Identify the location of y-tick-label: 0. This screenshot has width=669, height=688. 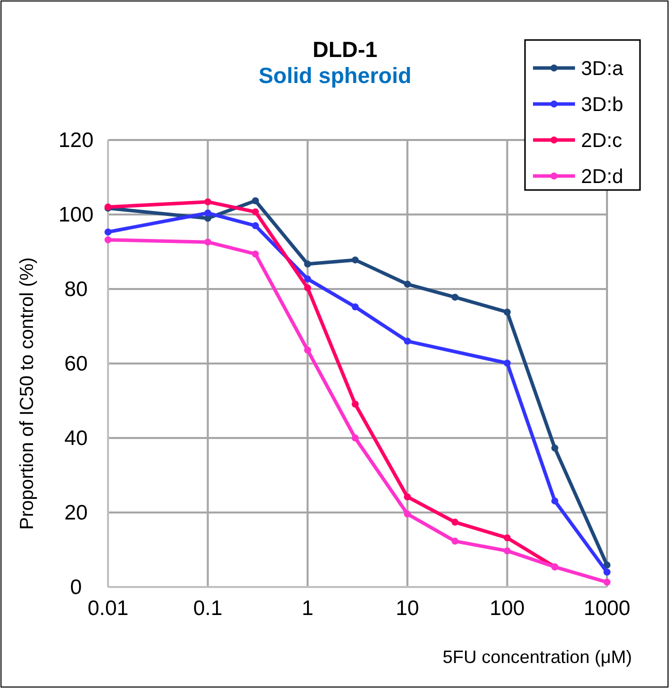
(76, 587).